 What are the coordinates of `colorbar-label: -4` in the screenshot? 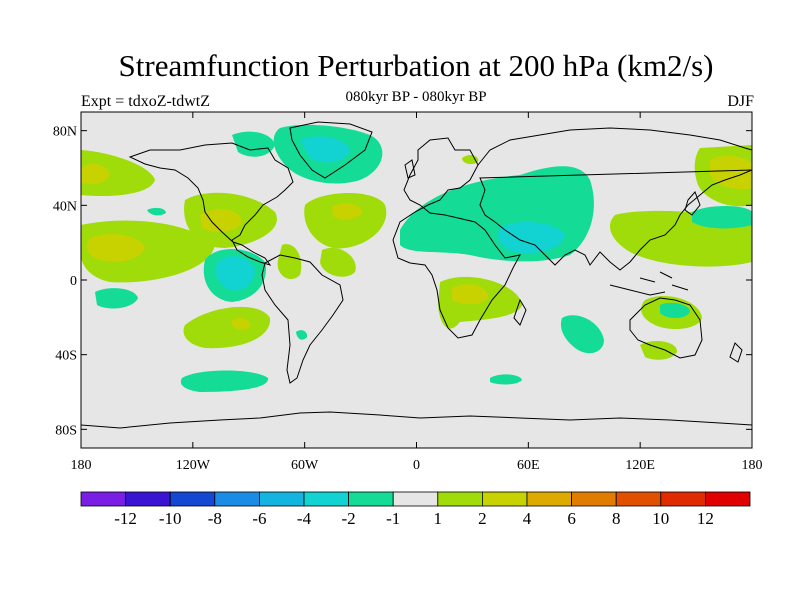 It's located at (304, 518).